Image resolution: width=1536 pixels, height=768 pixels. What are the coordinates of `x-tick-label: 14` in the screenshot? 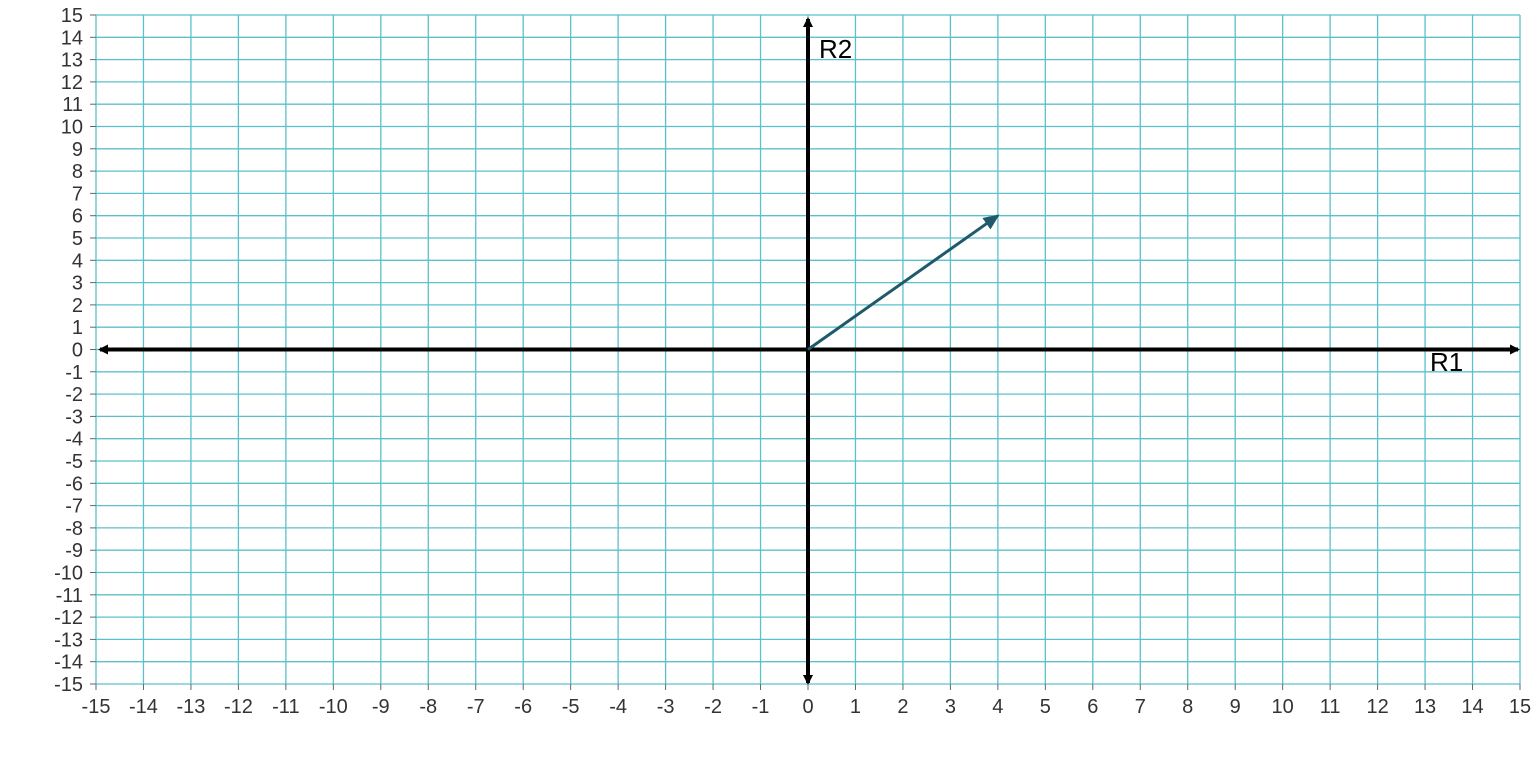 It's located at (1472, 707).